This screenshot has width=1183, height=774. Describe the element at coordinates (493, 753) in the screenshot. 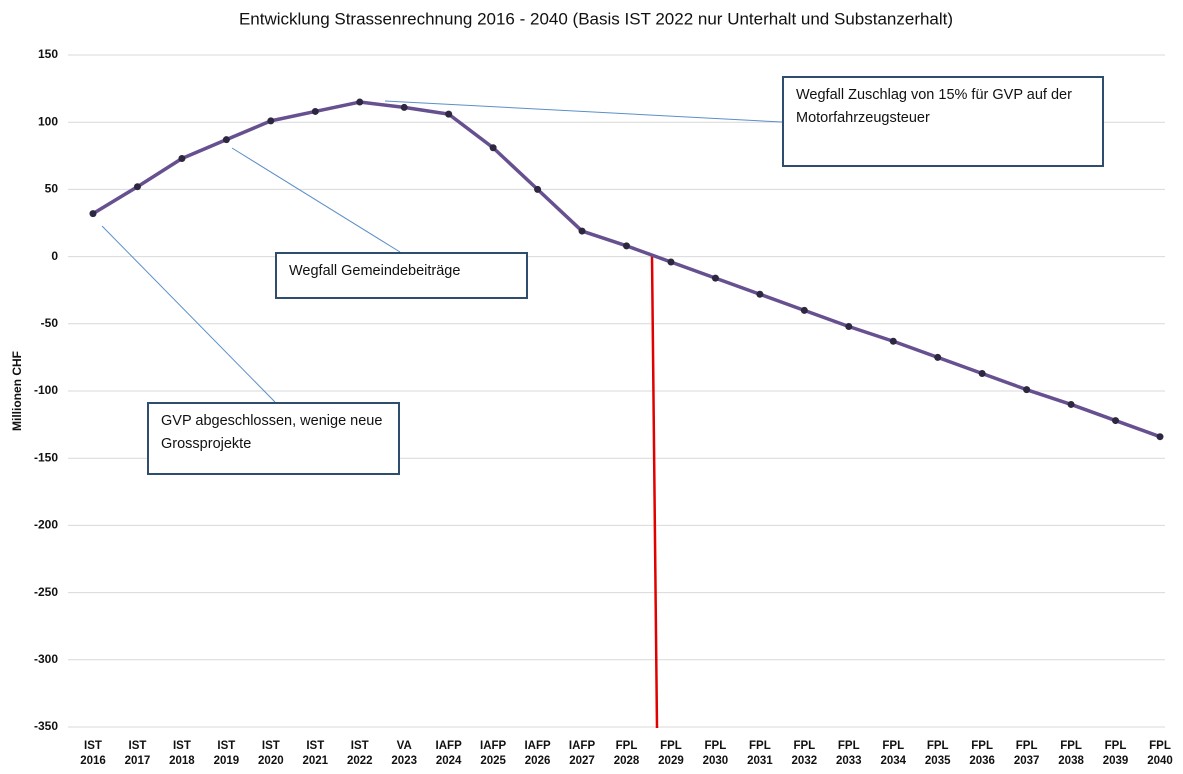

I see `x-tick-label: IAFP 2025` at that location.